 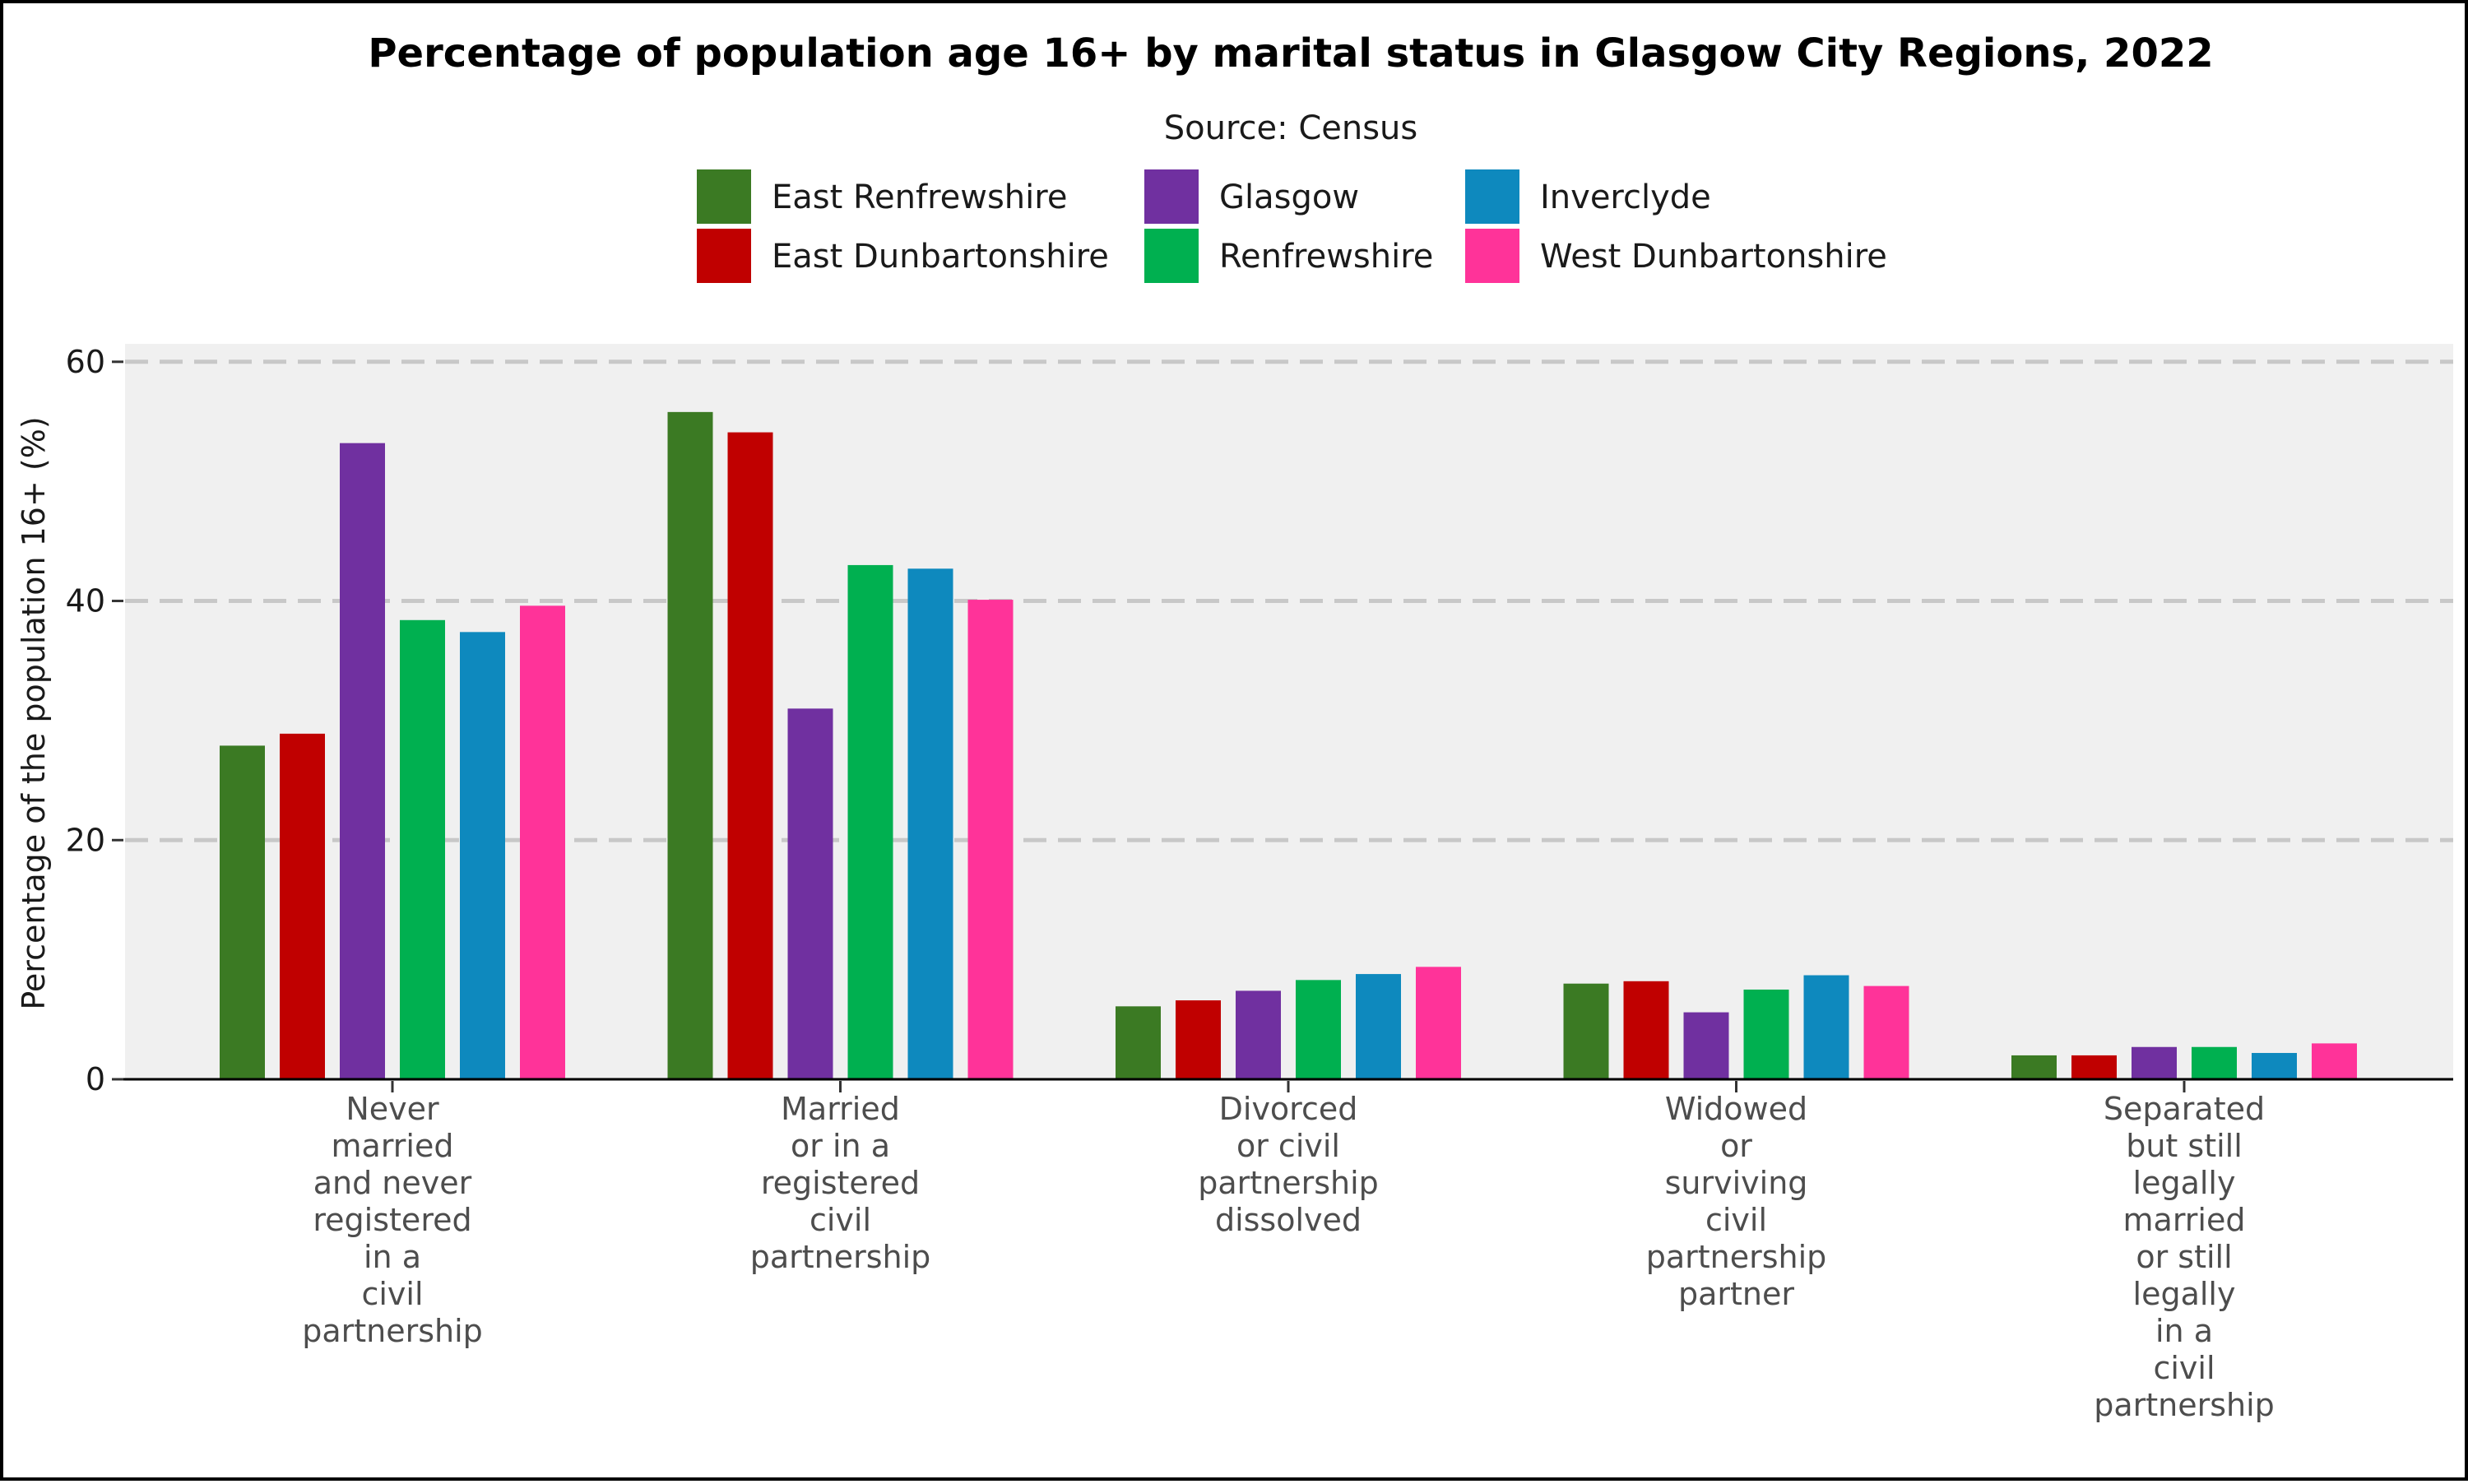 What do you see at coordinates (95, 1079) in the screenshot?
I see `y-tick-label: 0` at bounding box center [95, 1079].